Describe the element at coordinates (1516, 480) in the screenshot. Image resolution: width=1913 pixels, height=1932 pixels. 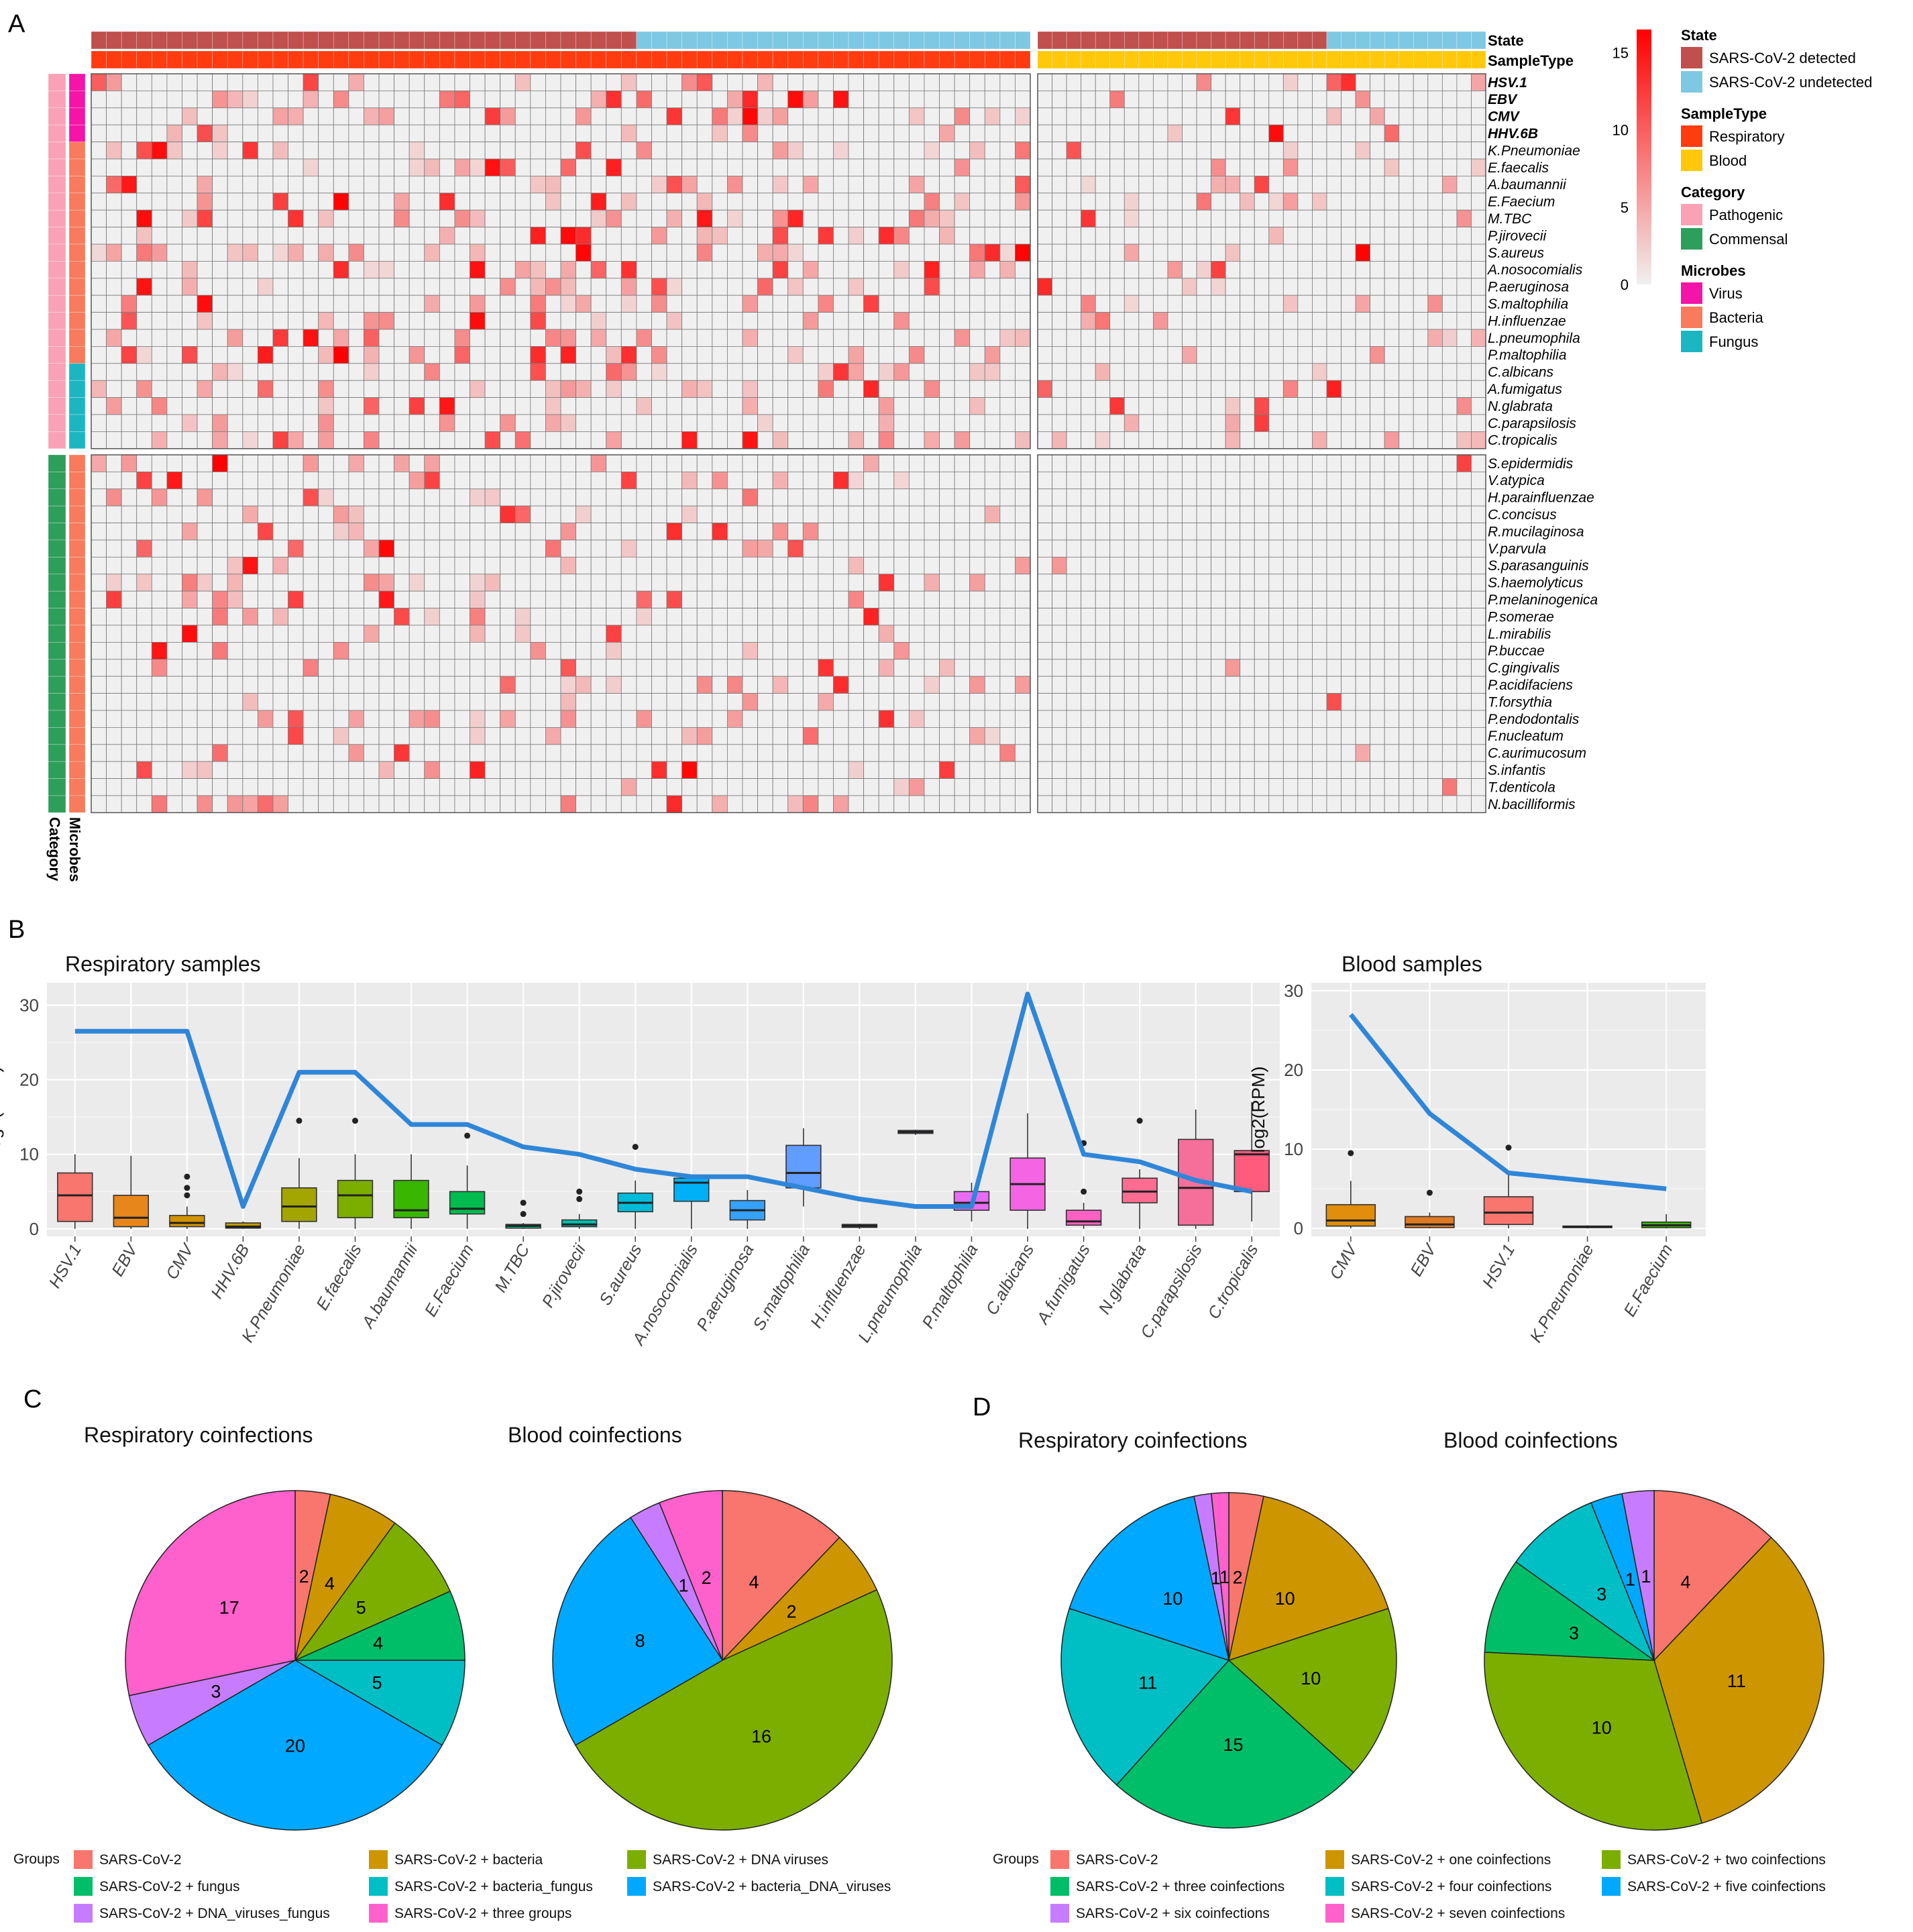
I see `heatmap-row-label: V.atypica` at that location.